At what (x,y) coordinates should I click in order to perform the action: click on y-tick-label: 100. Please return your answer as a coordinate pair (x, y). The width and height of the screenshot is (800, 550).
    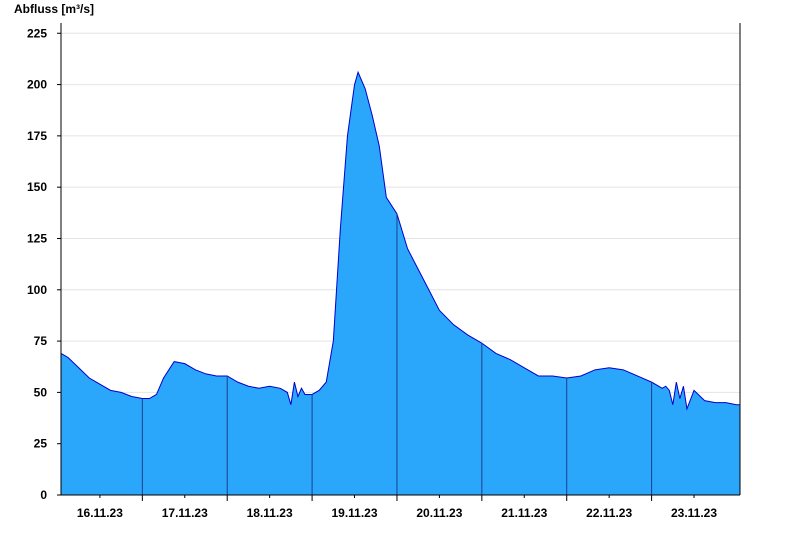
    Looking at the image, I should click on (37, 290).